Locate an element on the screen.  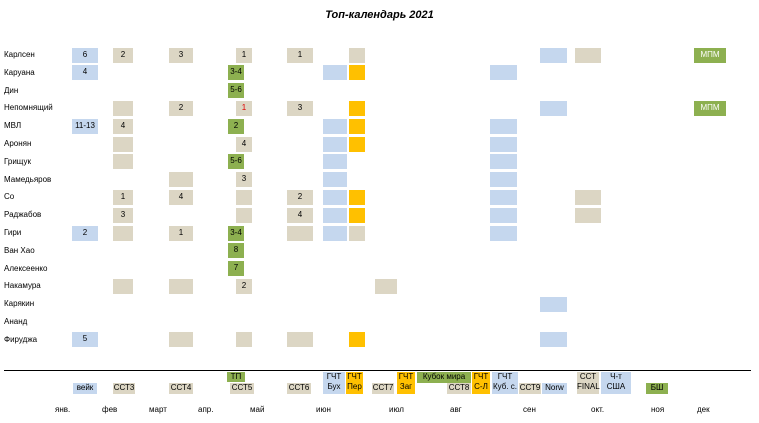
month-label: май is located at coordinates (257, 409).